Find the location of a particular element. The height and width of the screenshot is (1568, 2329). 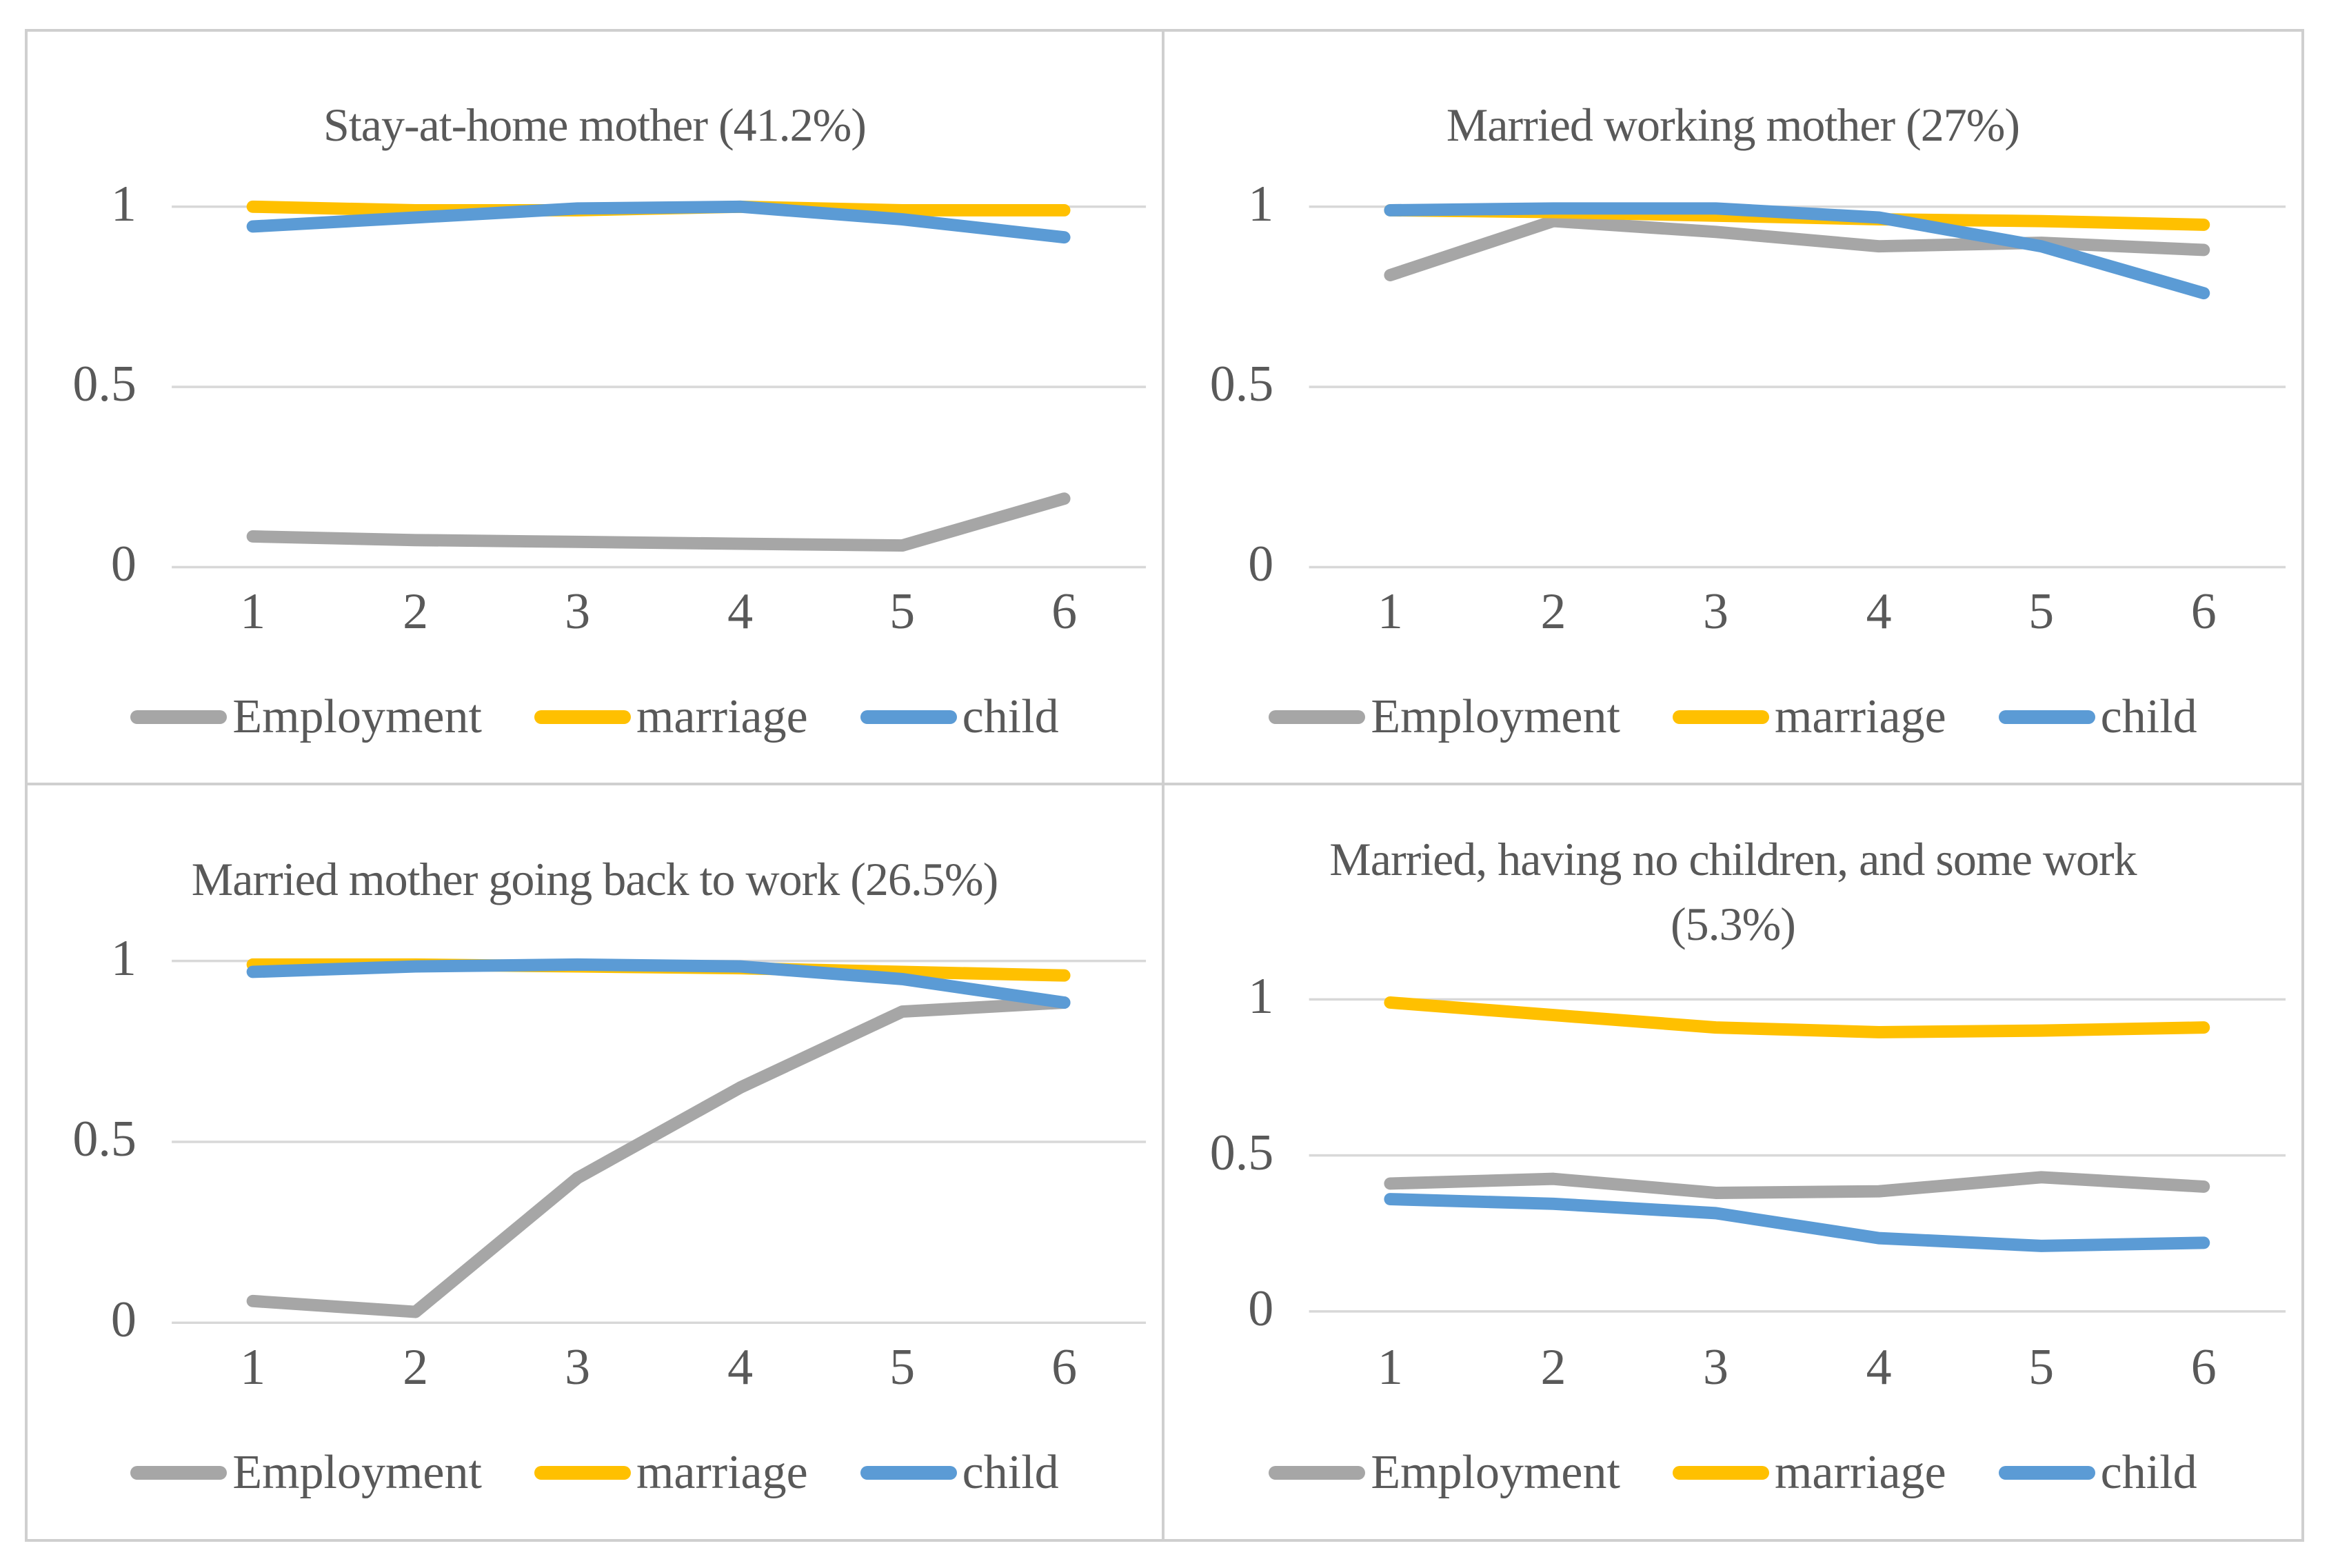

chart-title-text: Stay-at-home mother (41.2%) is located at coordinates (595, 125).